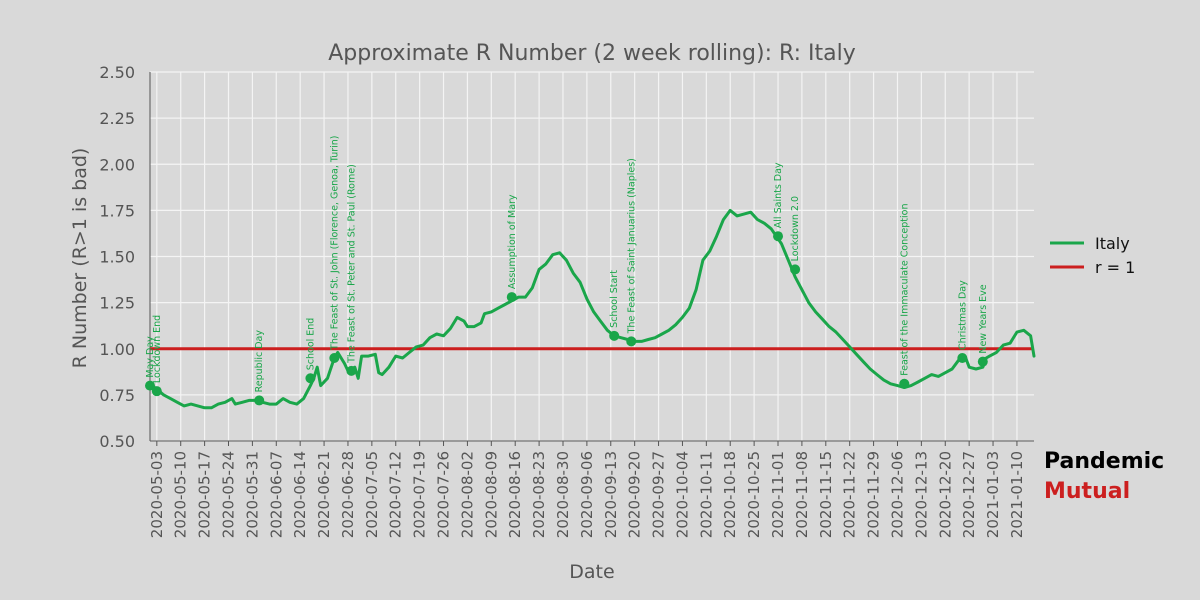 The width and height of the screenshot is (1200, 600). Describe the element at coordinates (1104, 461) in the screenshot. I see `brand-line-1: Pandemic` at that location.